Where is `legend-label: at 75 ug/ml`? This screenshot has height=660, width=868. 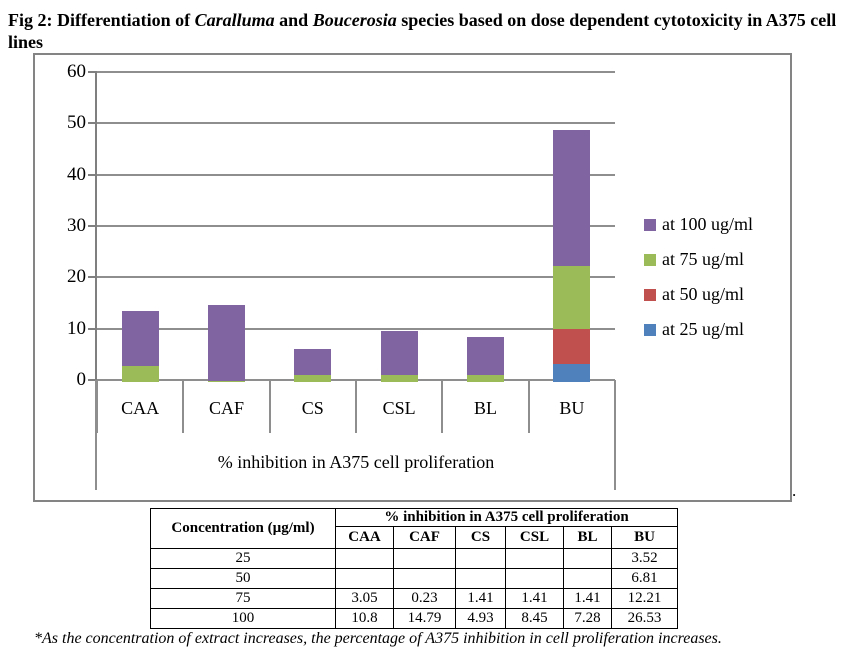 legend-label: at 75 ug/ml is located at coordinates (703, 259).